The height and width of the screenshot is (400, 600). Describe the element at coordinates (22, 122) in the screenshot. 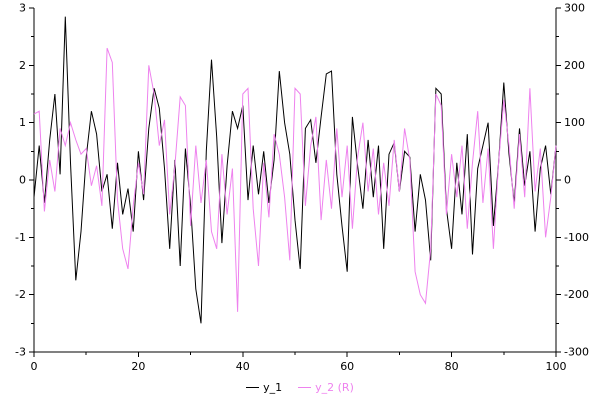

I see `svg-text: 1` at that location.